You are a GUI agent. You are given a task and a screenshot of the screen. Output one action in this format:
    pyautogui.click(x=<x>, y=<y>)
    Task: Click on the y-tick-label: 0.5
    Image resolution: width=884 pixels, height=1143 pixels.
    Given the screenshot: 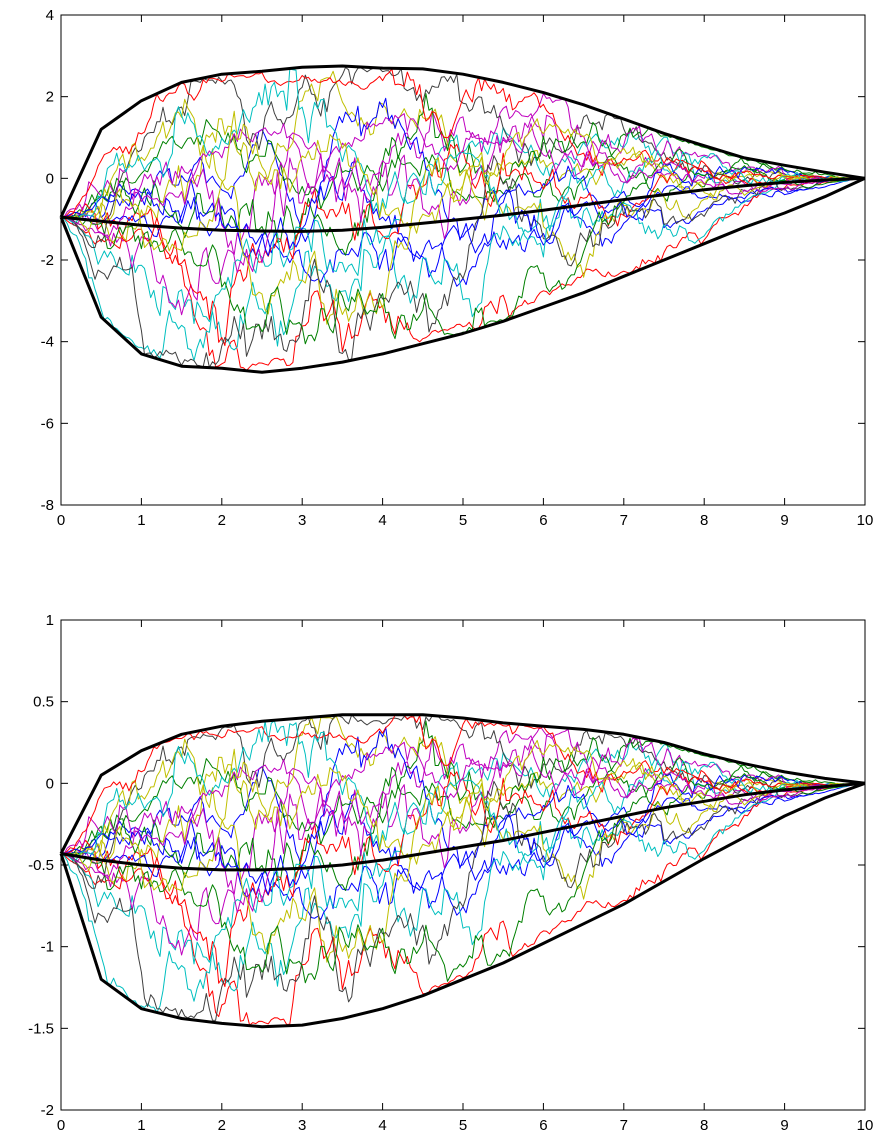 What is the action you would take?
    pyautogui.click(x=43, y=702)
    